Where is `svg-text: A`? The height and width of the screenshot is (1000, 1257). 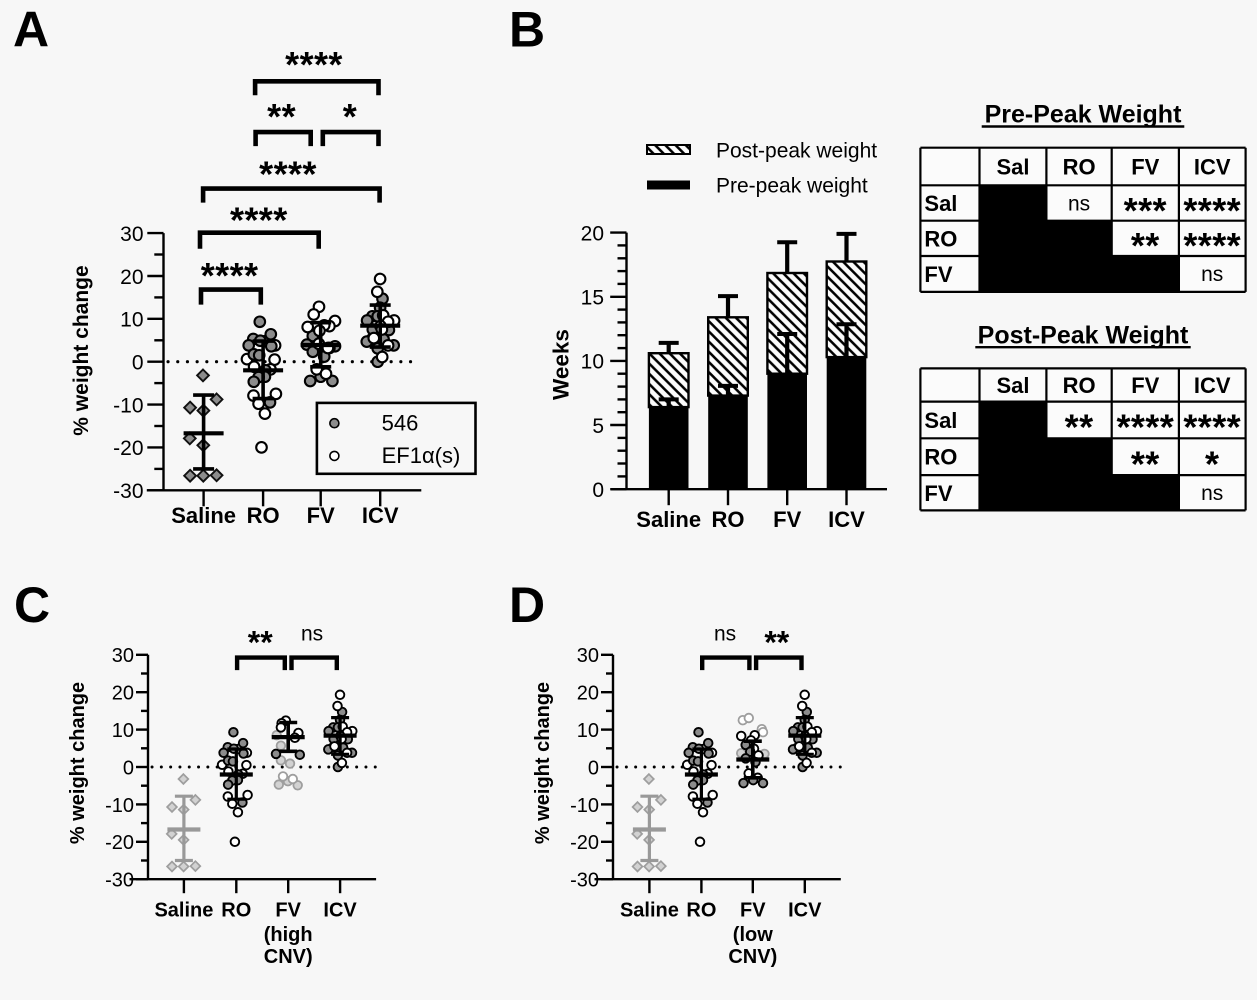
svg-text: A is located at coordinates (31, 30).